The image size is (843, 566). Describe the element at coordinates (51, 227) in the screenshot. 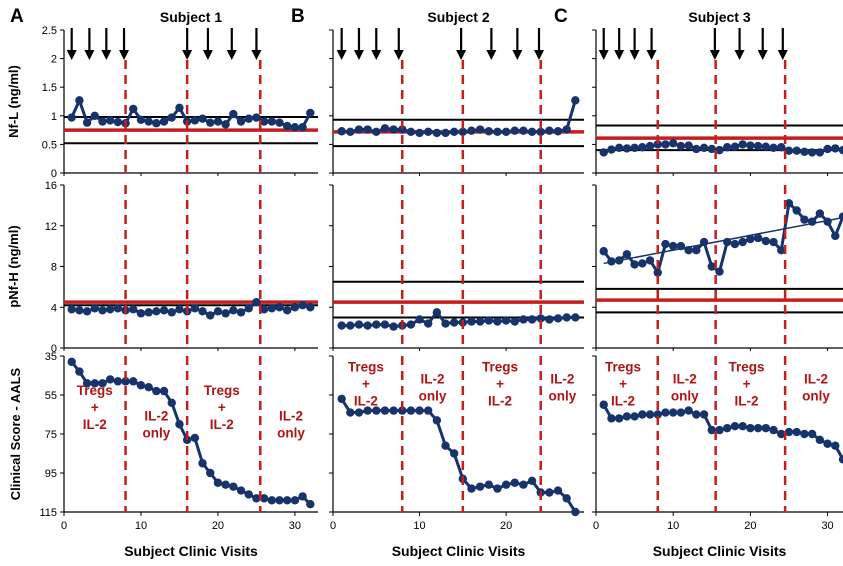

I see `y-tick-label-pnfh: 12` at that location.